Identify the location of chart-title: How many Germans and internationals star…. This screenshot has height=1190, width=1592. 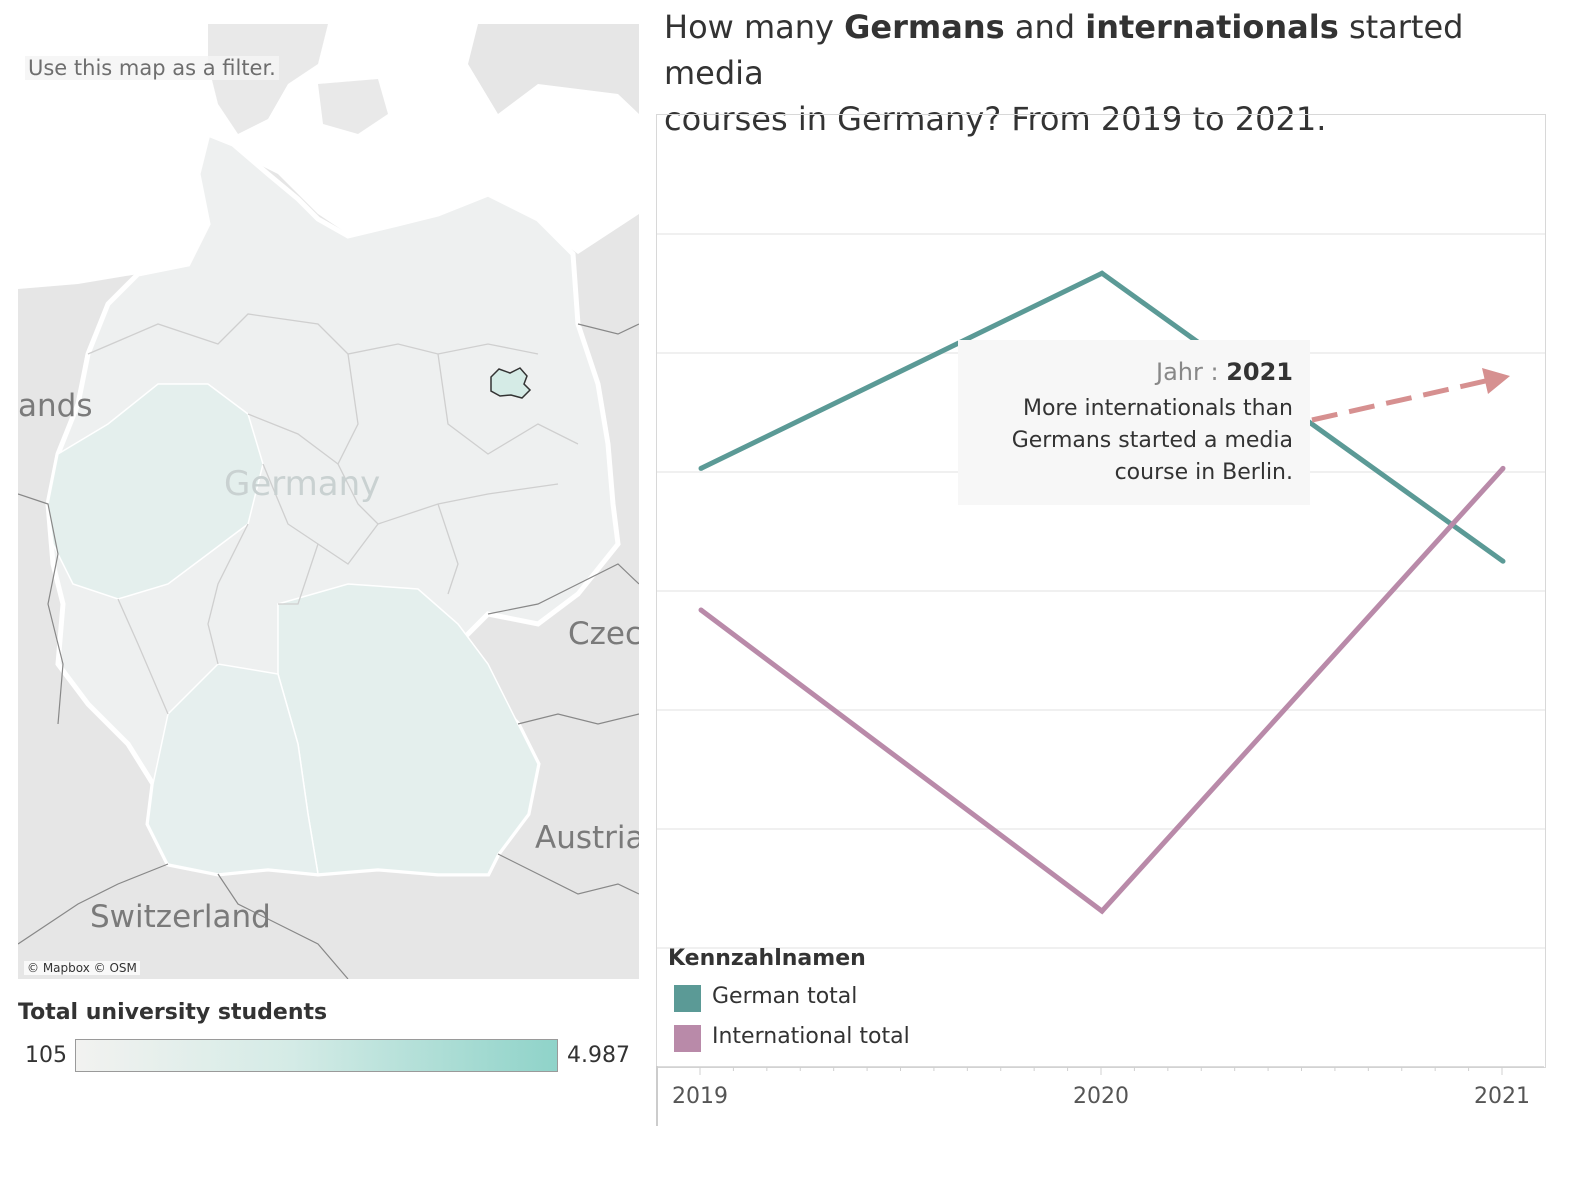
(1114, 73).